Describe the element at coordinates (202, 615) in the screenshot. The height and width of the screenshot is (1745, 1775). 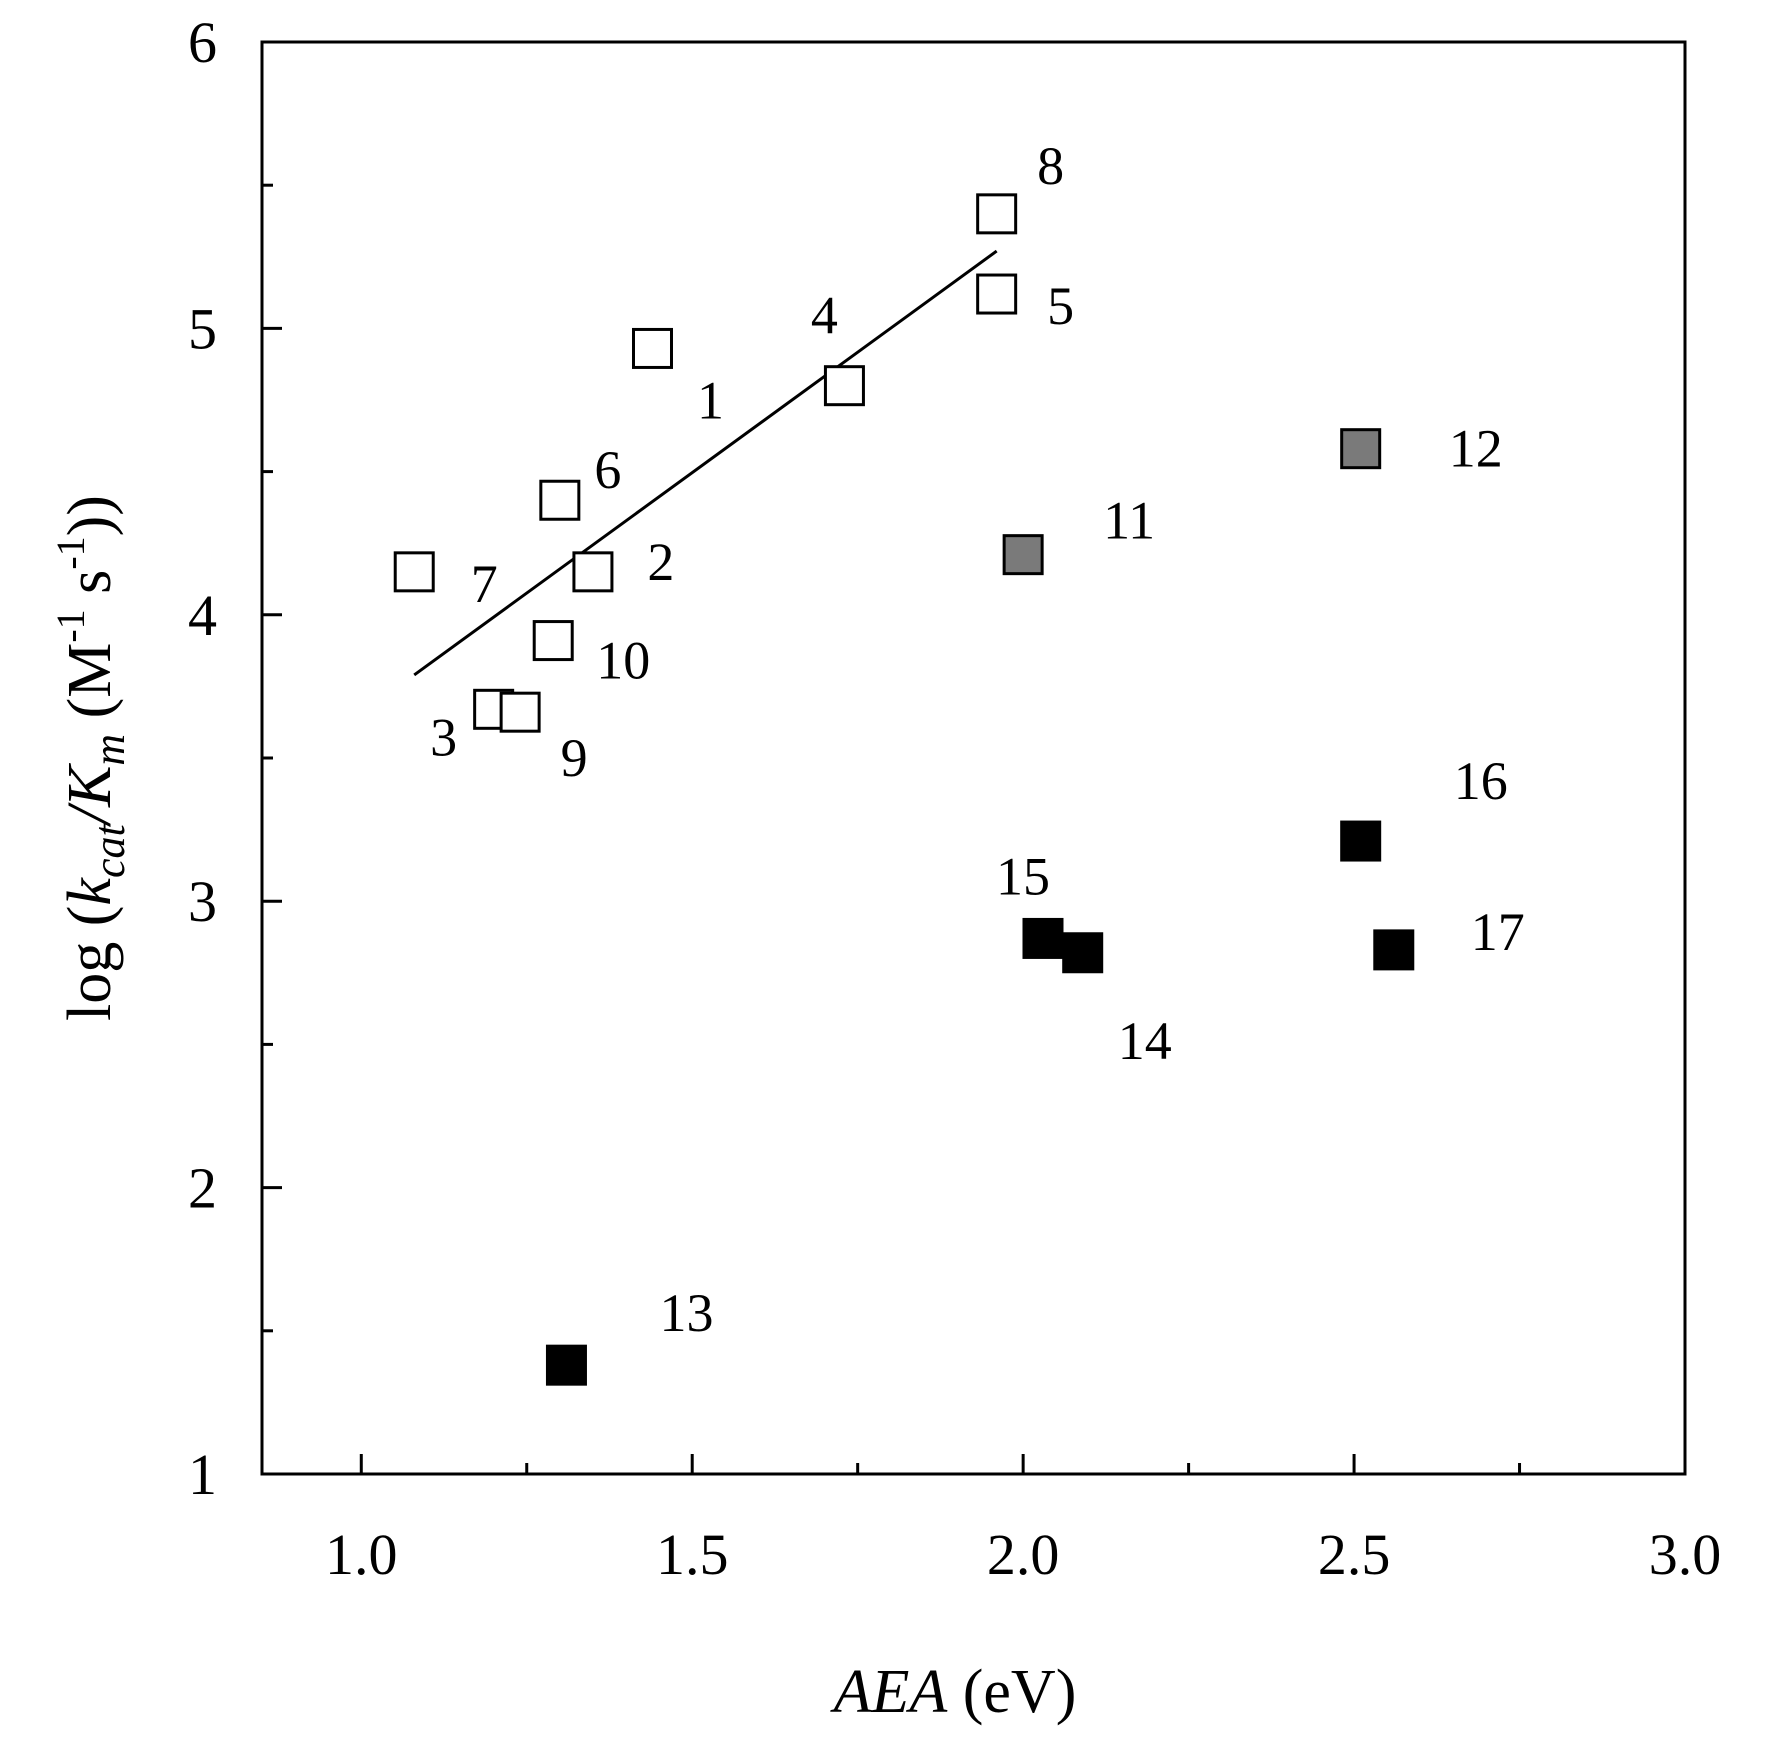
I see `y-tick-label: 4` at that location.